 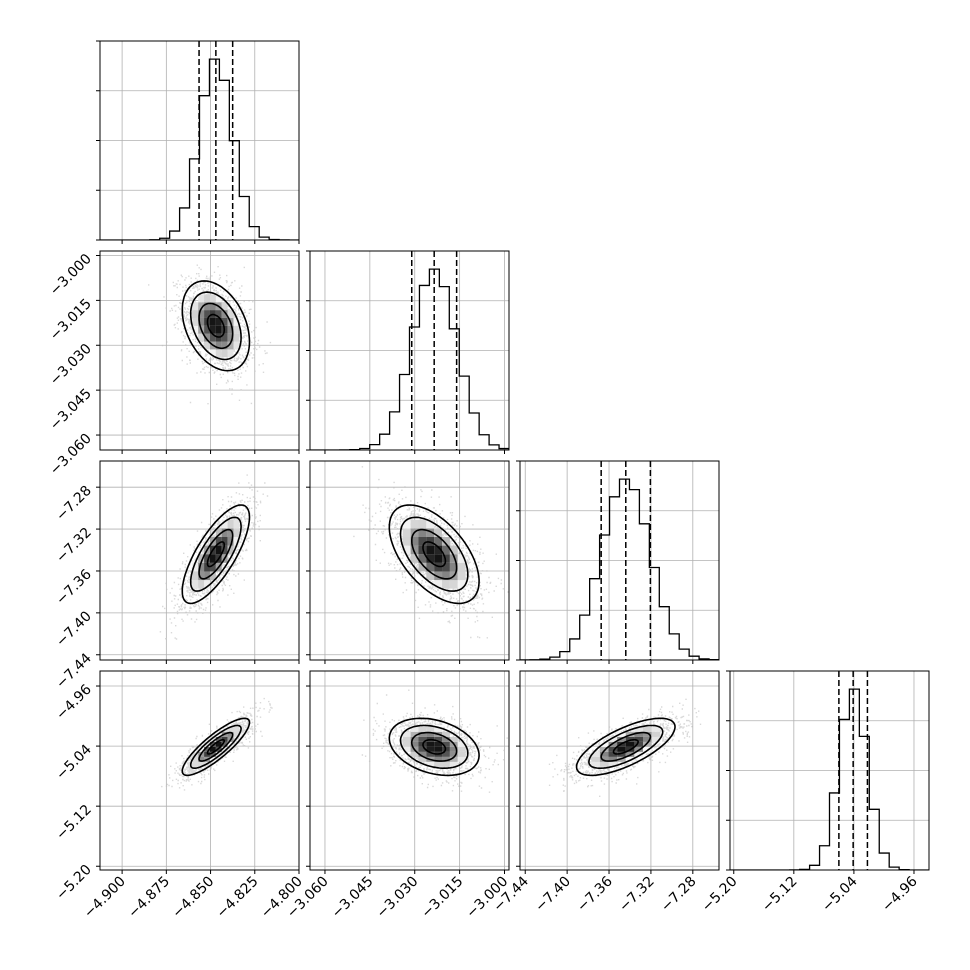 What do you see at coordinates (780, 895) in the screenshot?
I see `x-tick-label: −5.12` at bounding box center [780, 895].